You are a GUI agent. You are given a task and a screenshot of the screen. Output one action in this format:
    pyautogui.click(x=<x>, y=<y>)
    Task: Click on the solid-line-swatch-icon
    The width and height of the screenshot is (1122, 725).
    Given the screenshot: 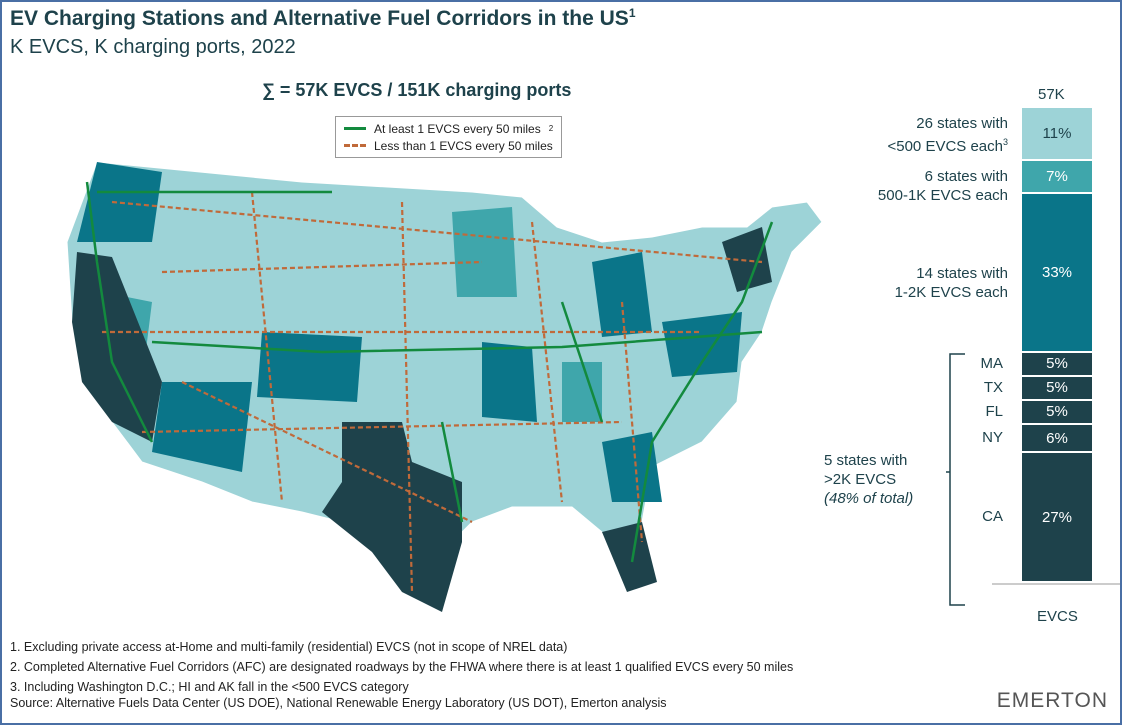 What is the action you would take?
    pyautogui.click(x=355, y=128)
    